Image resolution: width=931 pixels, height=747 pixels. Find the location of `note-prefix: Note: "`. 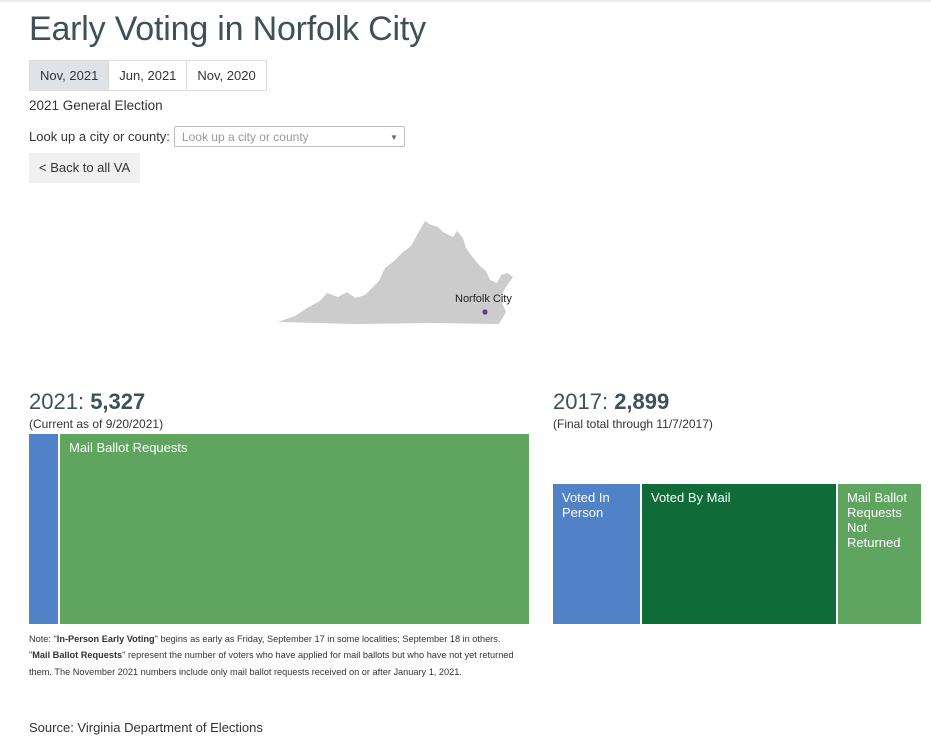

note-prefix: Note: " is located at coordinates (43, 639).